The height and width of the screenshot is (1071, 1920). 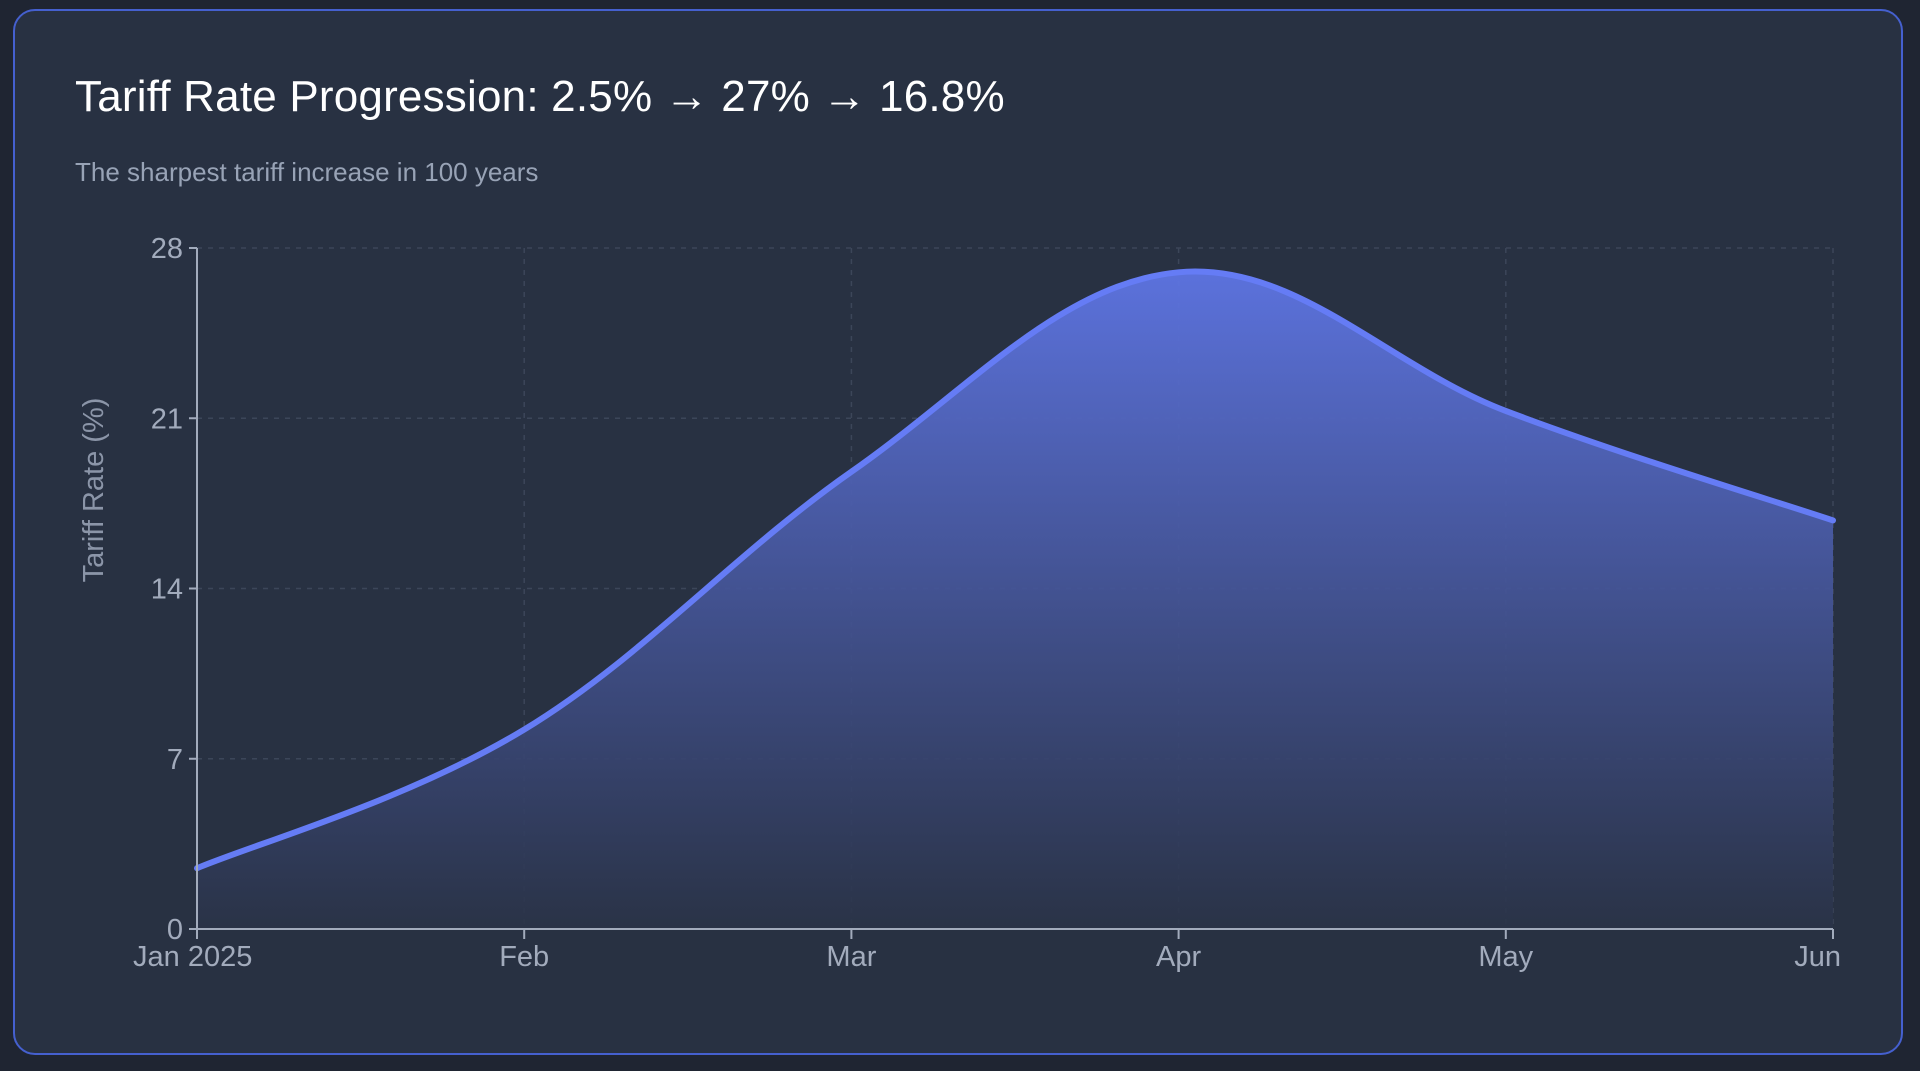 What do you see at coordinates (167, 419) in the screenshot?
I see `y-tick-label: 21` at bounding box center [167, 419].